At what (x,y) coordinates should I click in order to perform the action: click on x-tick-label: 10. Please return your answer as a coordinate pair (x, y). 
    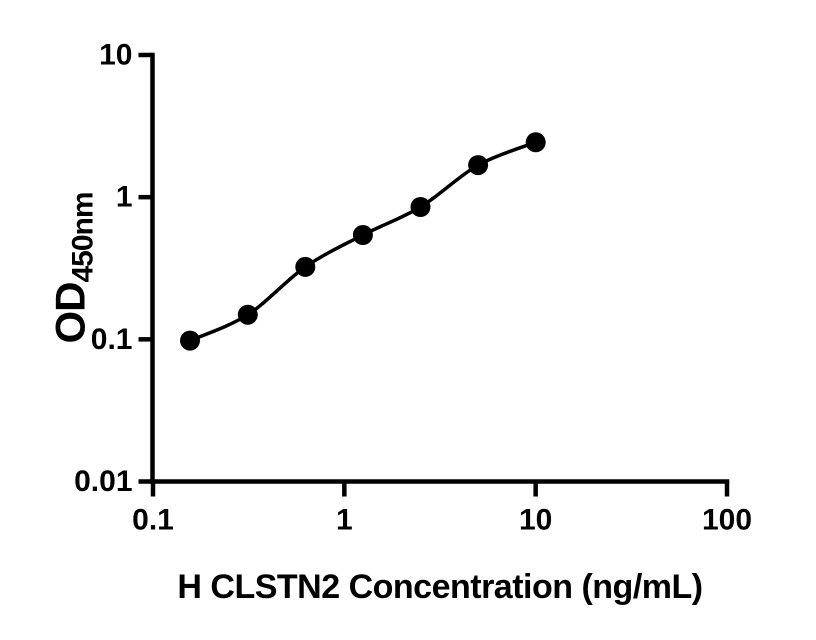
    Looking at the image, I should click on (535, 520).